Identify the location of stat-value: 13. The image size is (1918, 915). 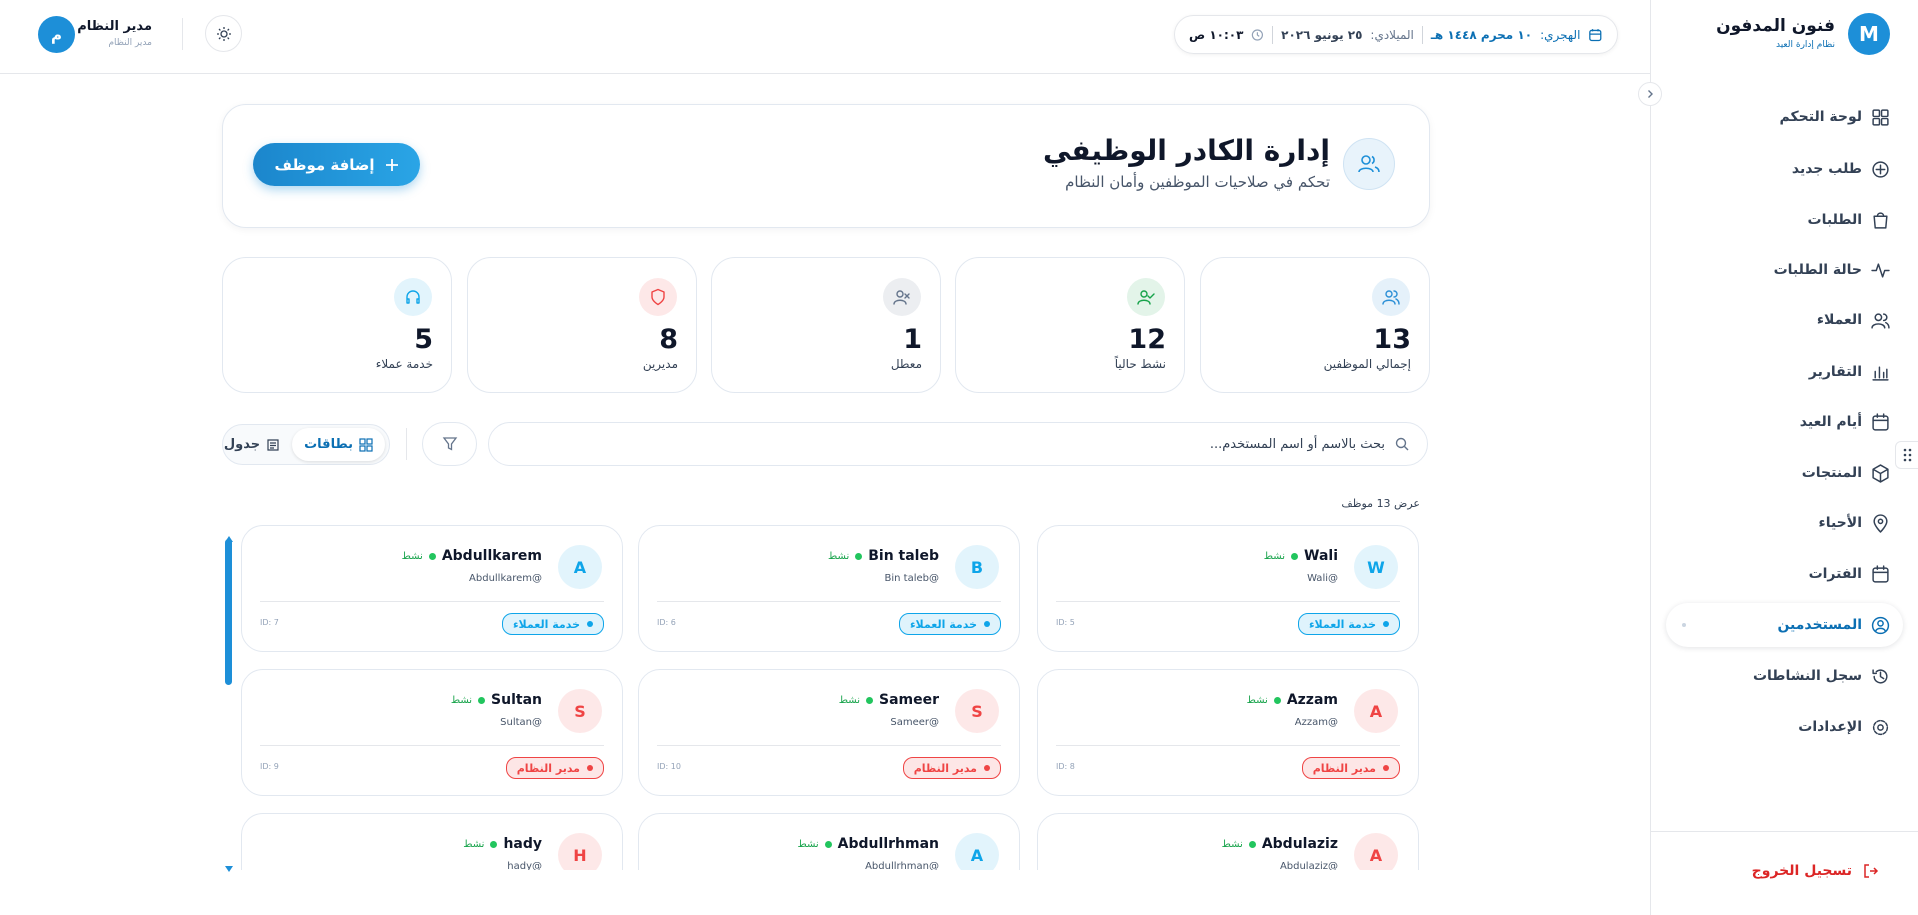
(1392, 339).